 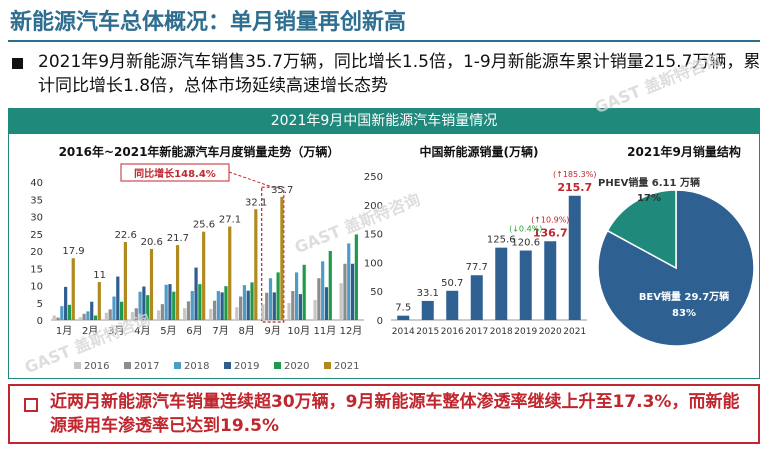 What do you see at coordinates (267, 306) in the screenshot?
I see `bar-2017-9月` at bounding box center [267, 306].